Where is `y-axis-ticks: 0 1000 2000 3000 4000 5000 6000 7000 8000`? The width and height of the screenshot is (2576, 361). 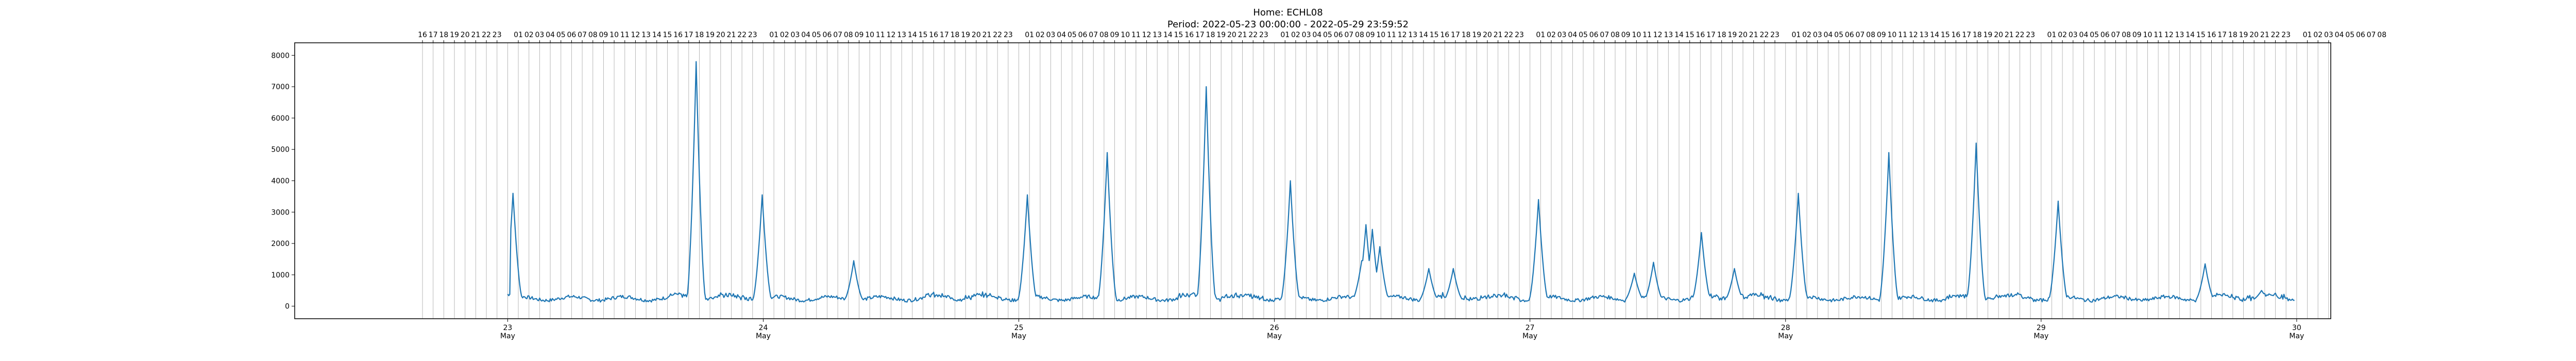
y-axis-ticks: 0 1000 2000 3000 4000 5000 6000 7000 8000 is located at coordinates (283, 181).